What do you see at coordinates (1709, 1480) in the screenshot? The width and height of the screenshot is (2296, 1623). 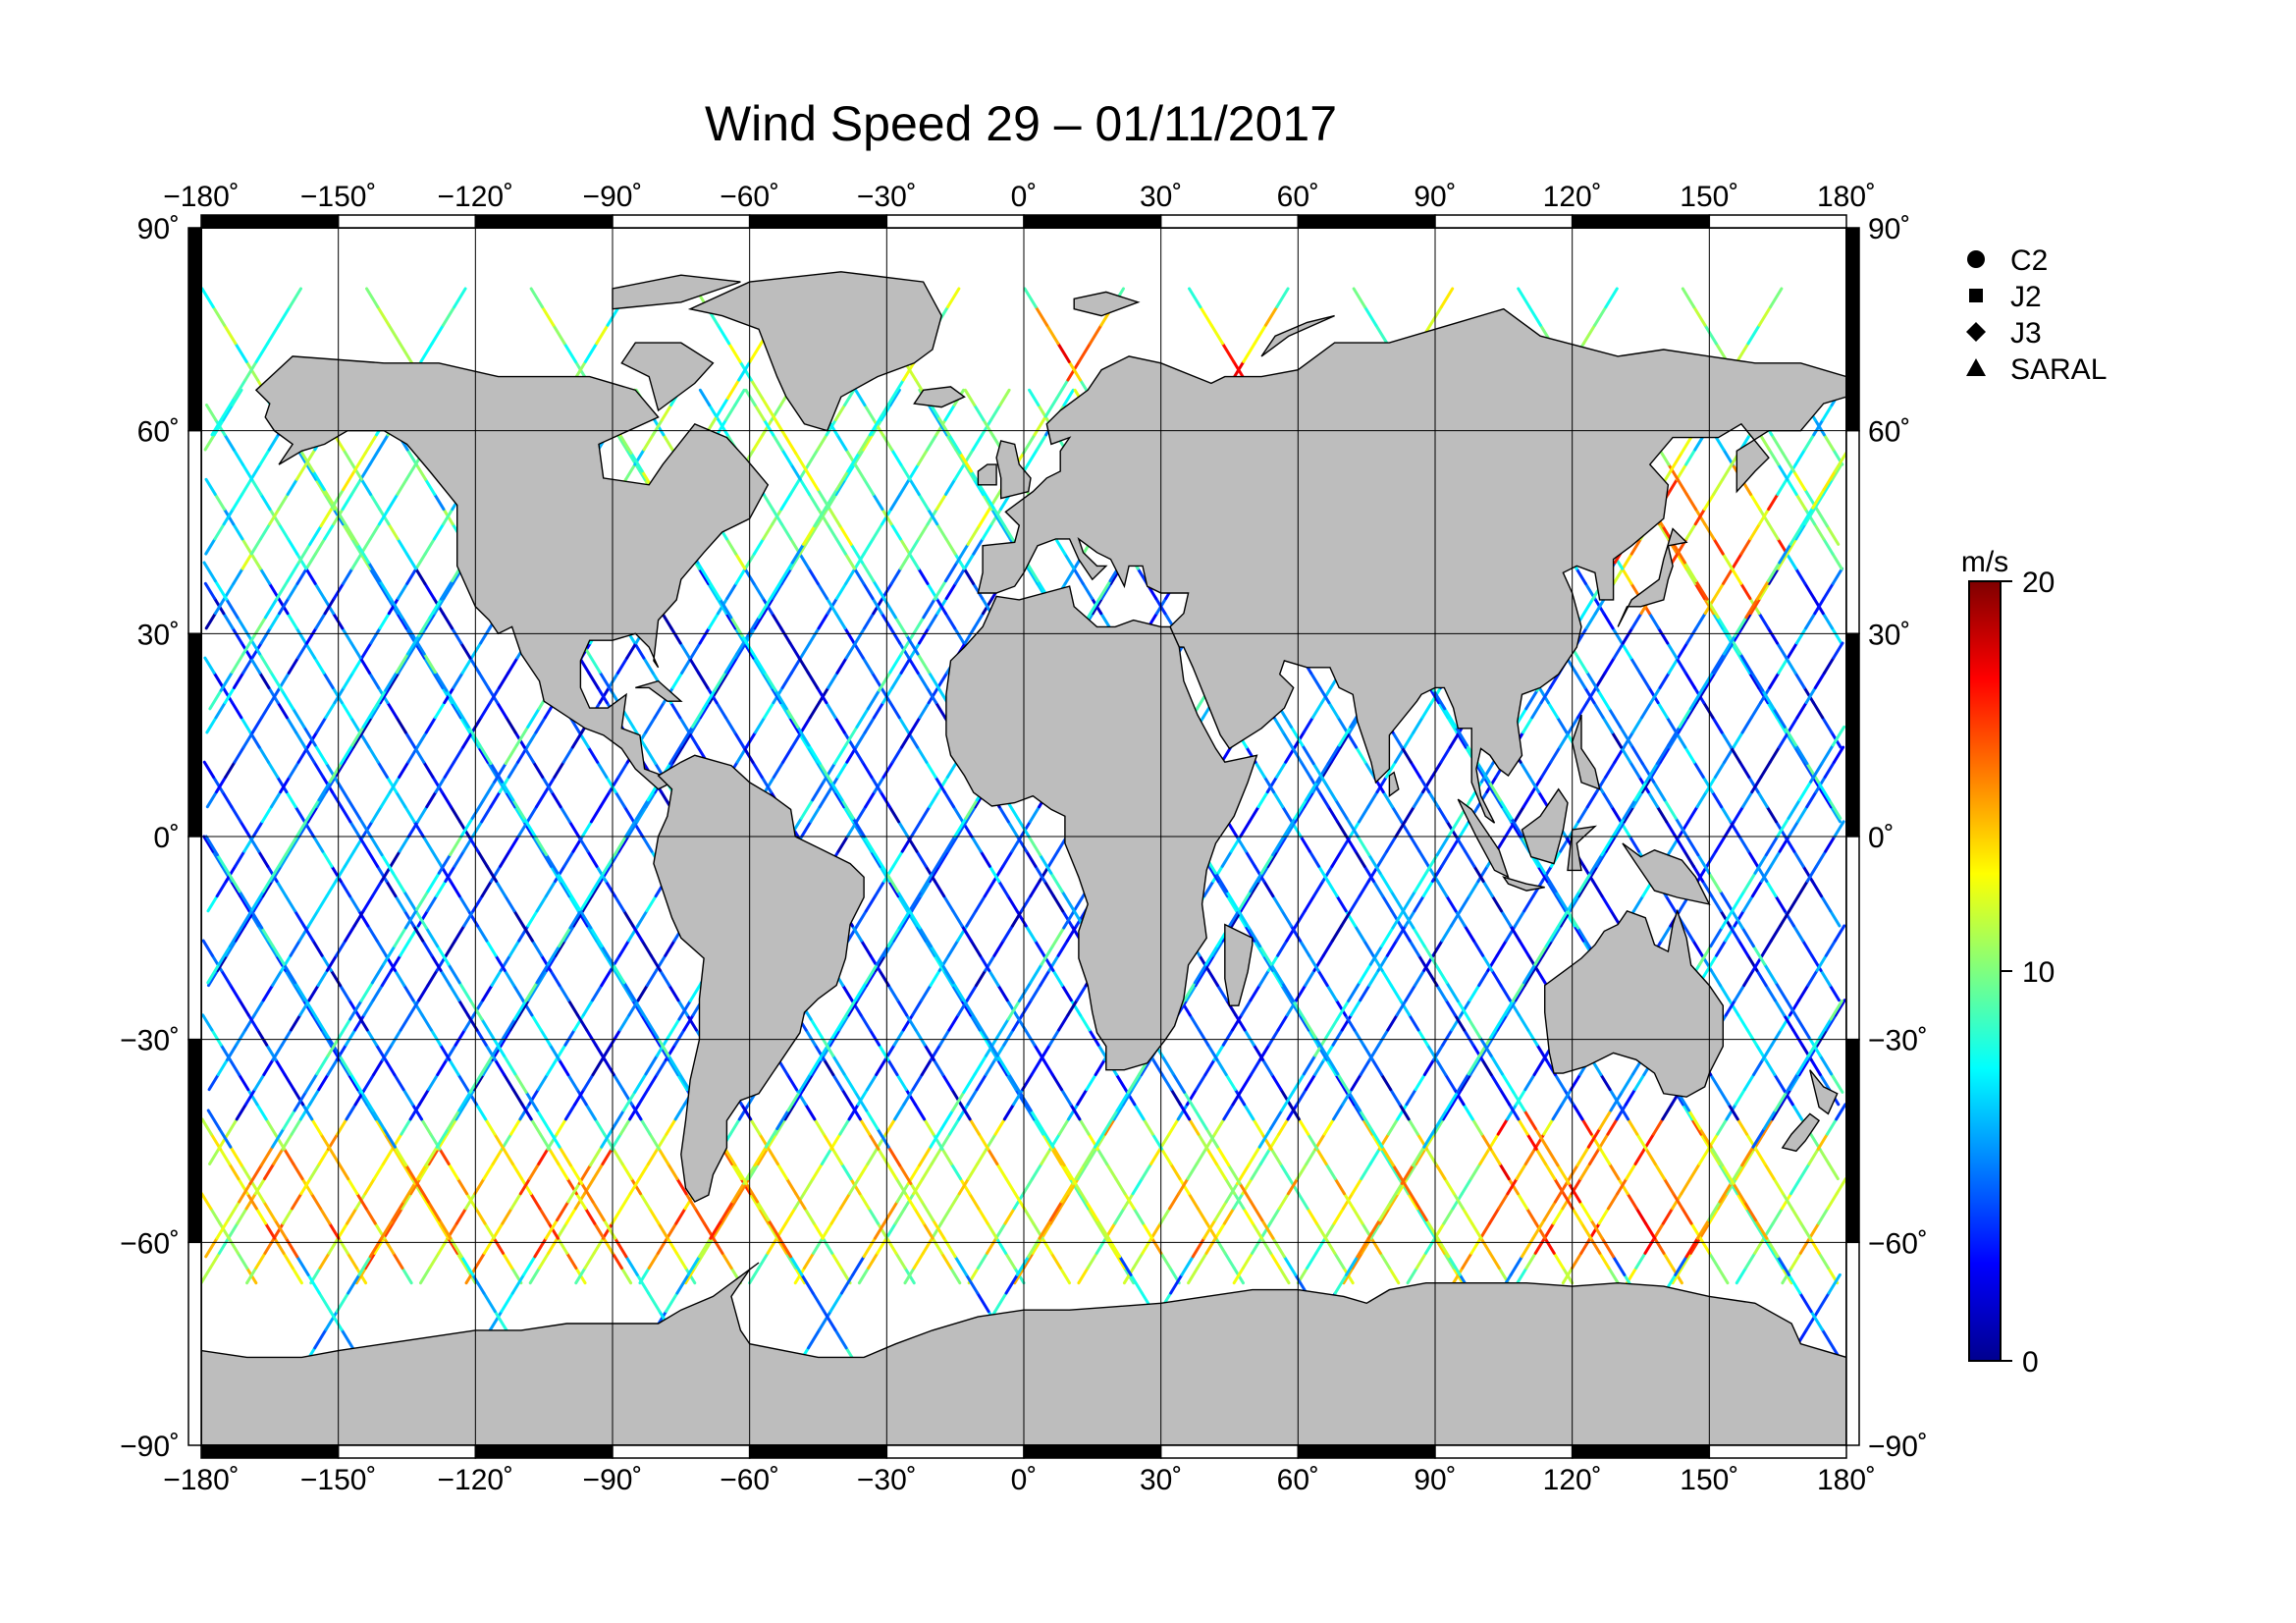 I see `lon-tick-label: 150˚` at bounding box center [1709, 1480].